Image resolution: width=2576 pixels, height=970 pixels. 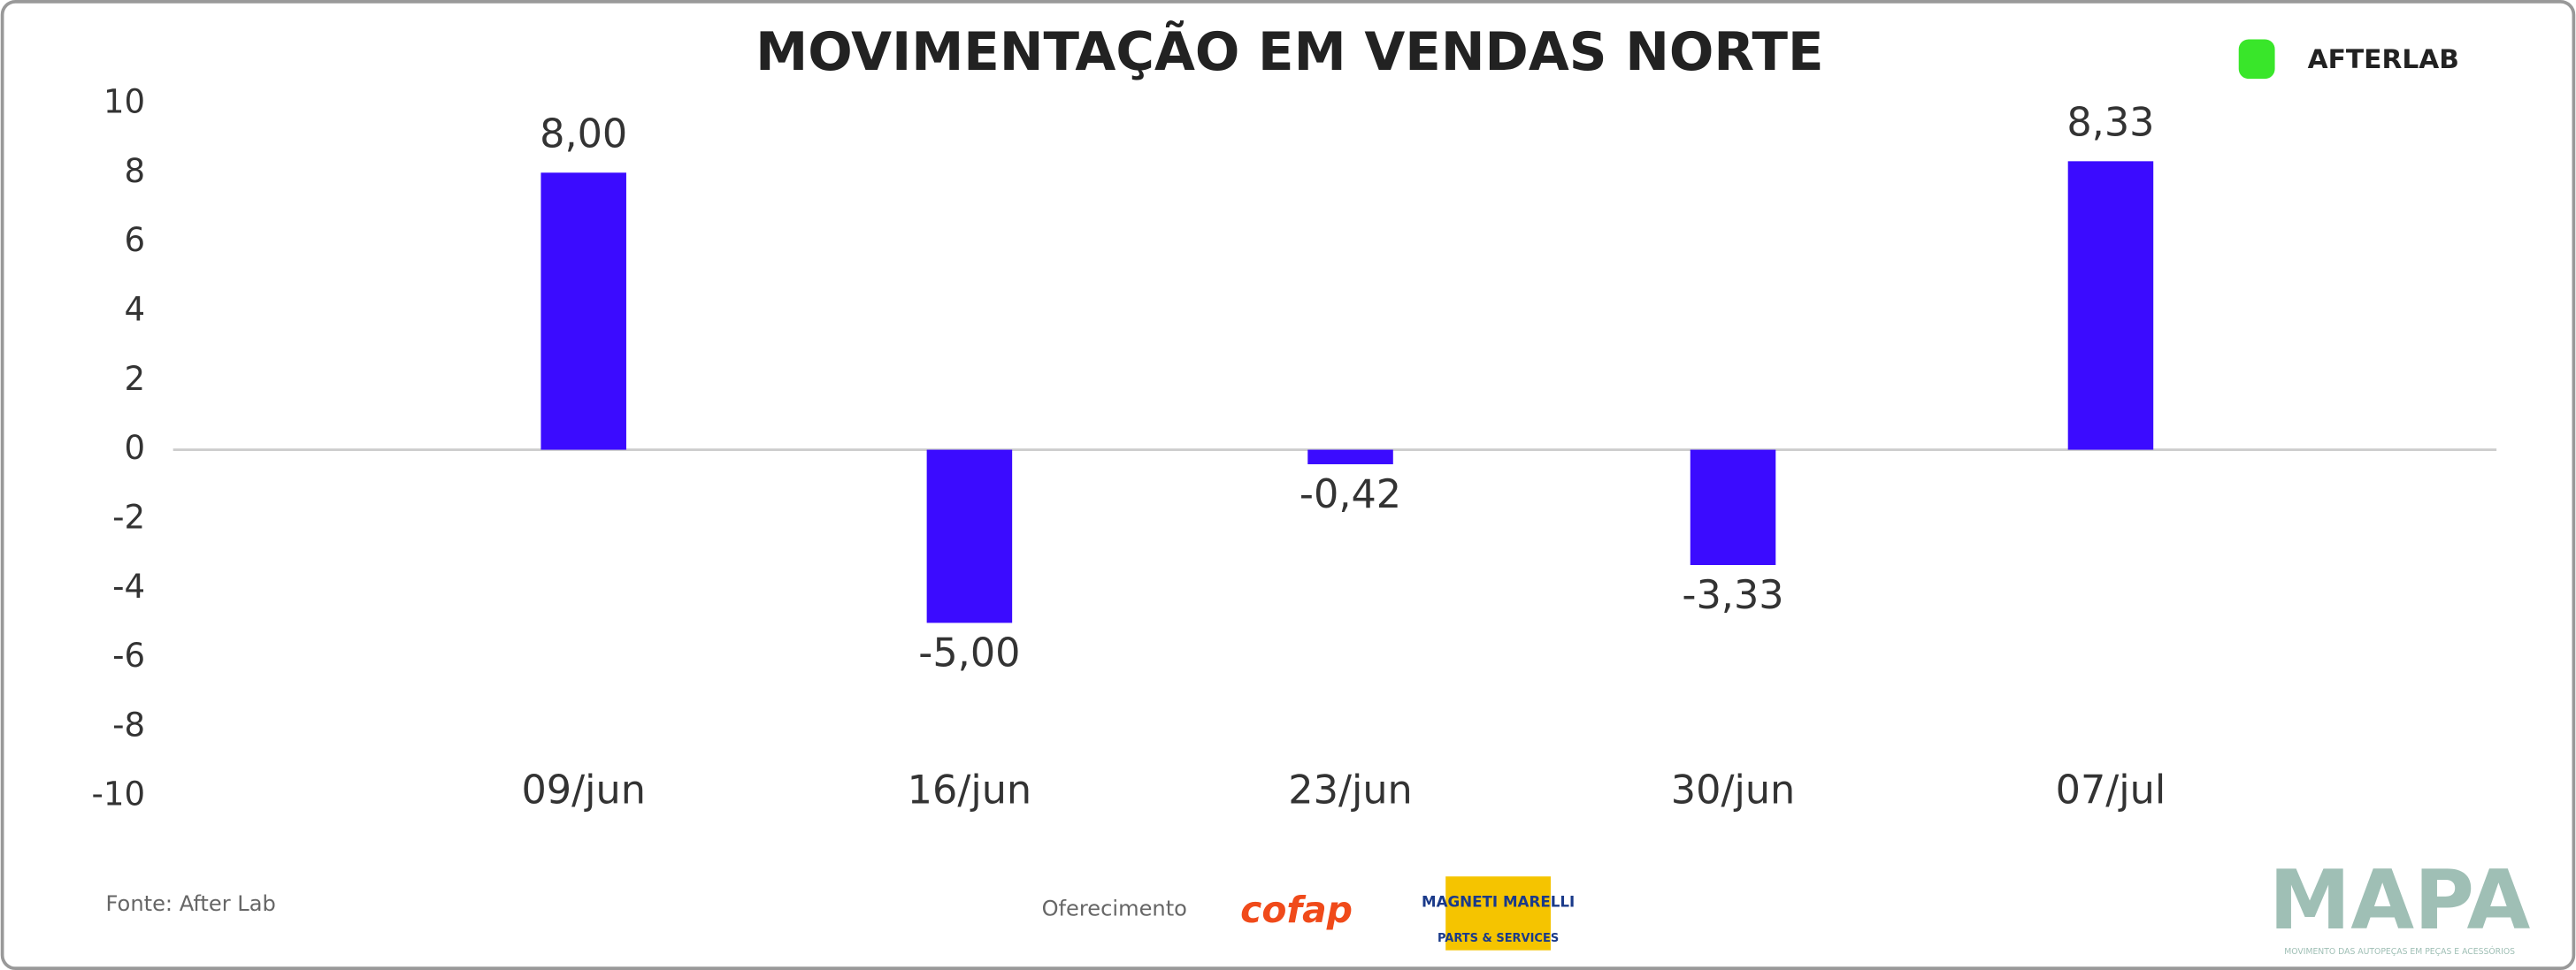 What do you see at coordinates (1114, 908) in the screenshot?
I see `sponsor-label: Oferecimento` at bounding box center [1114, 908].